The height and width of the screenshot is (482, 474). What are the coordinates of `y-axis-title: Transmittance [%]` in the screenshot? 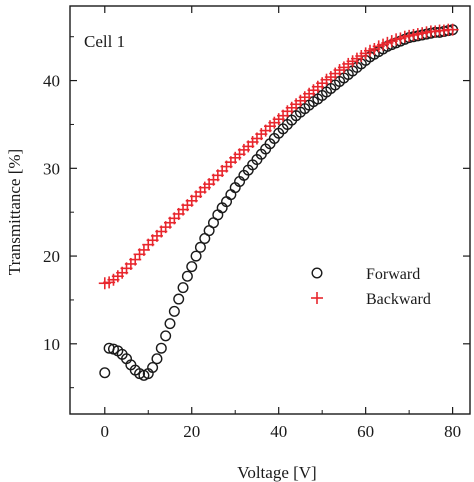 It's located at (14, 212).